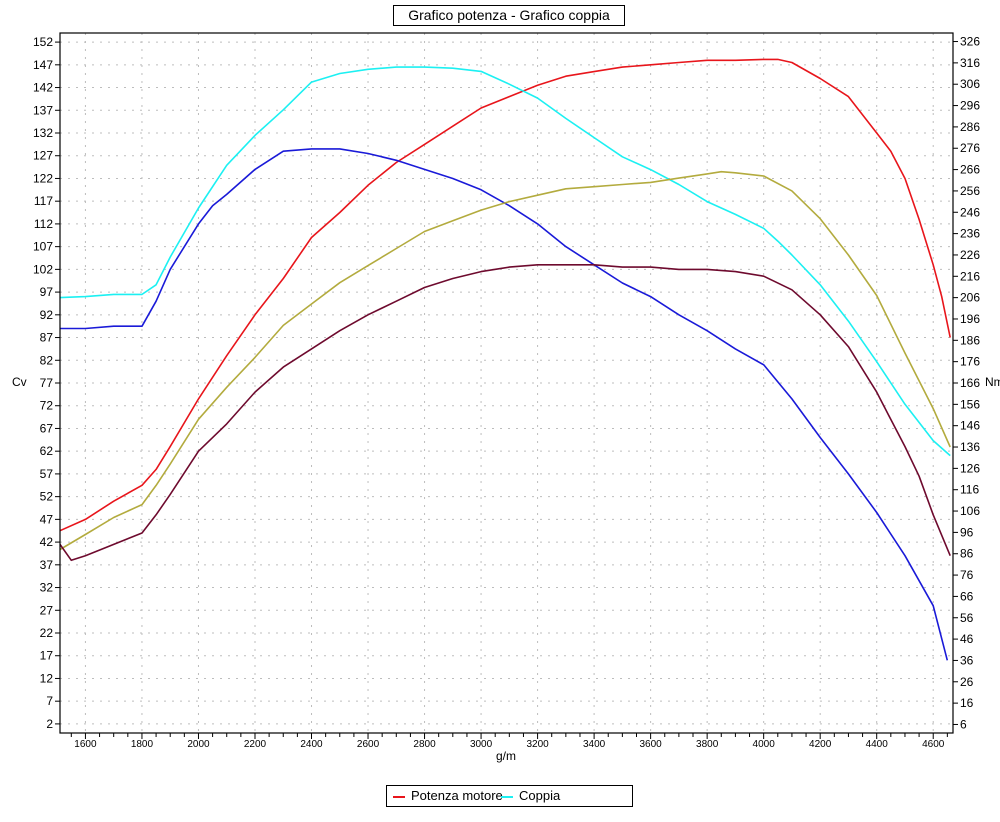 The height and width of the screenshot is (822, 1000). What do you see at coordinates (970, 426) in the screenshot?
I see `y-right-tick-label: 146` at bounding box center [970, 426].